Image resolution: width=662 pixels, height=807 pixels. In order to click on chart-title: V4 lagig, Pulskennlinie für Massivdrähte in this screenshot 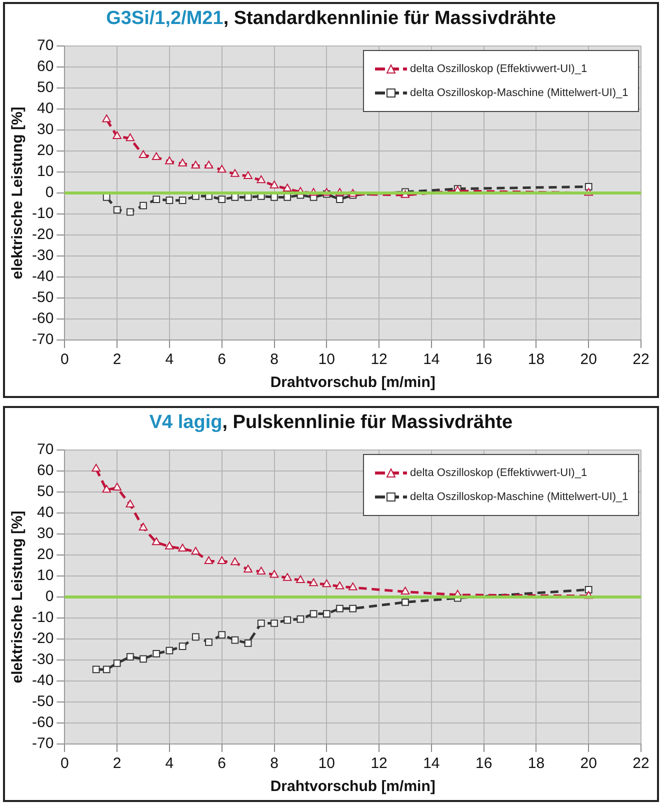, I will do `click(331, 423)`.